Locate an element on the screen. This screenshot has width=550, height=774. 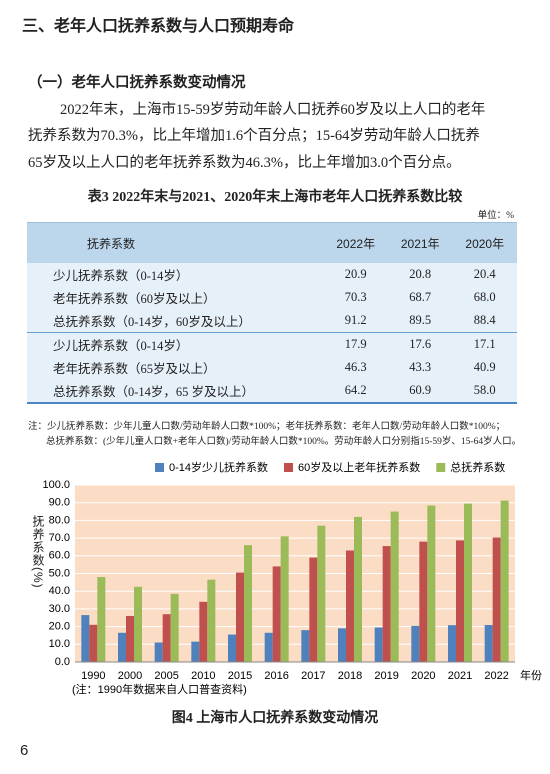
page-number: 6 is located at coordinates (24, 750).